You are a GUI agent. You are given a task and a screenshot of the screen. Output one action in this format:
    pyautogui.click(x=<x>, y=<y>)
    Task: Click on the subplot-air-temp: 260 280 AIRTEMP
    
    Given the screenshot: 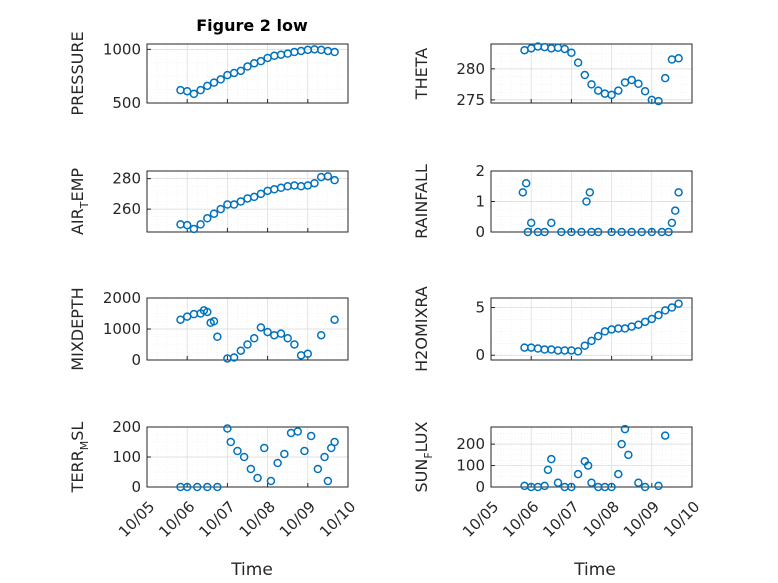 What is the action you would take?
    pyautogui.click(x=208, y=201)
    